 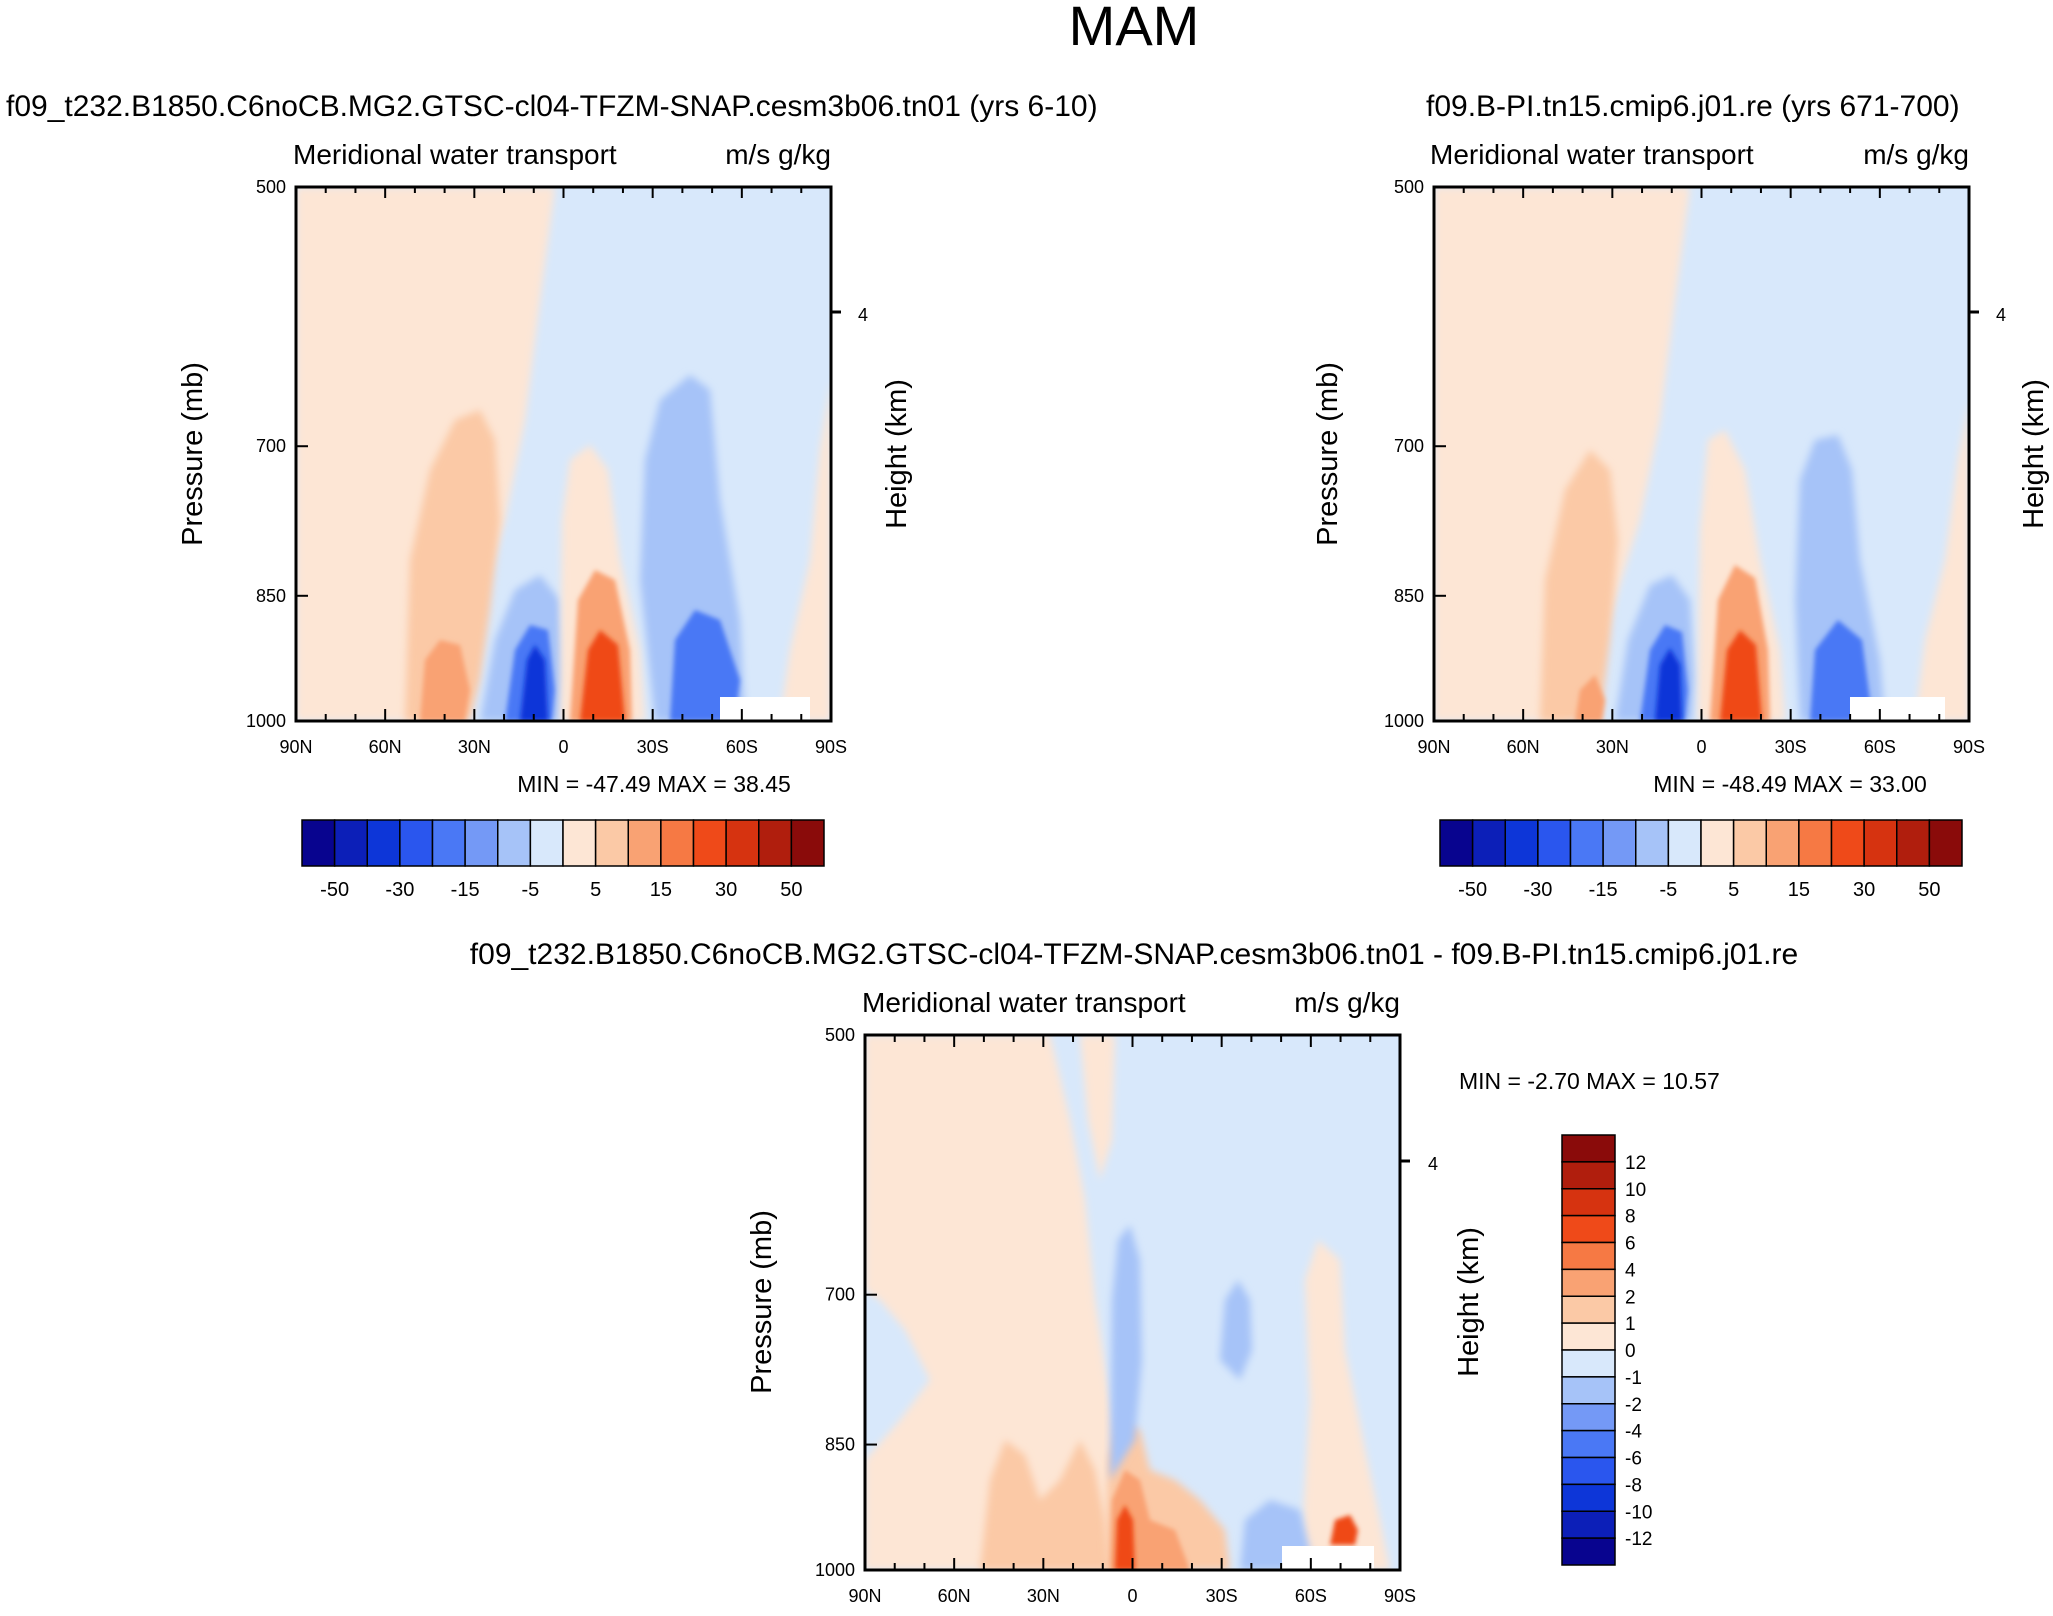 What do you see at coordinates (863, 315) in the screenshot?
I see `panel-a-right-tick-label: 4` at bounding box center [863, 315].